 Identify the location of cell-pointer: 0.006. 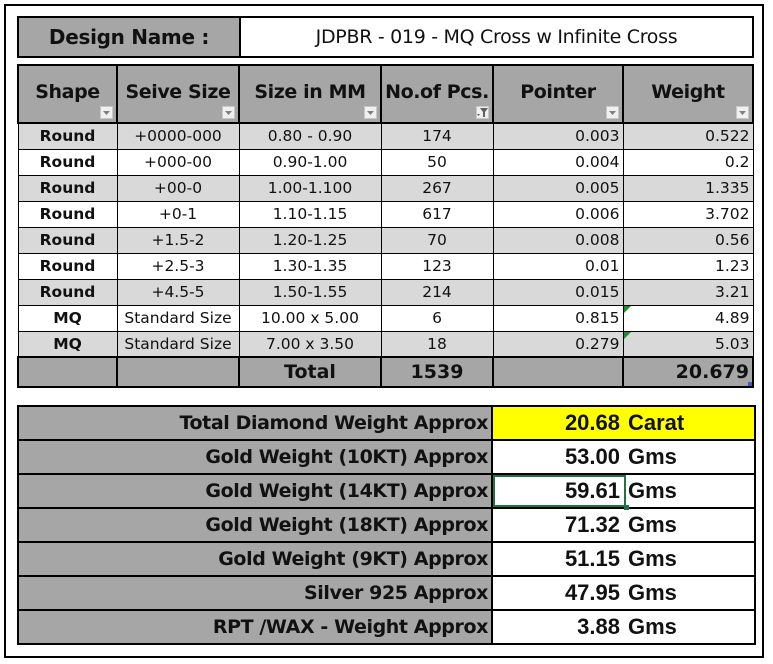
(558, 214).